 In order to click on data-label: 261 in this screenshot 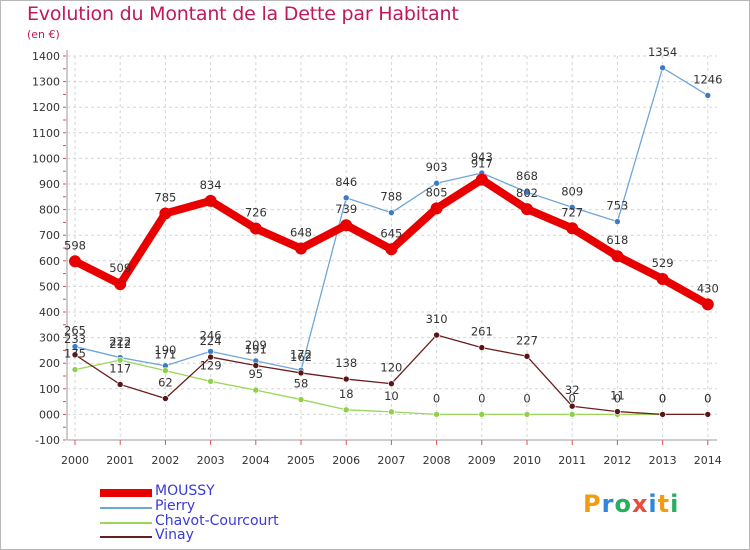, I will do `click(482, 332)`.